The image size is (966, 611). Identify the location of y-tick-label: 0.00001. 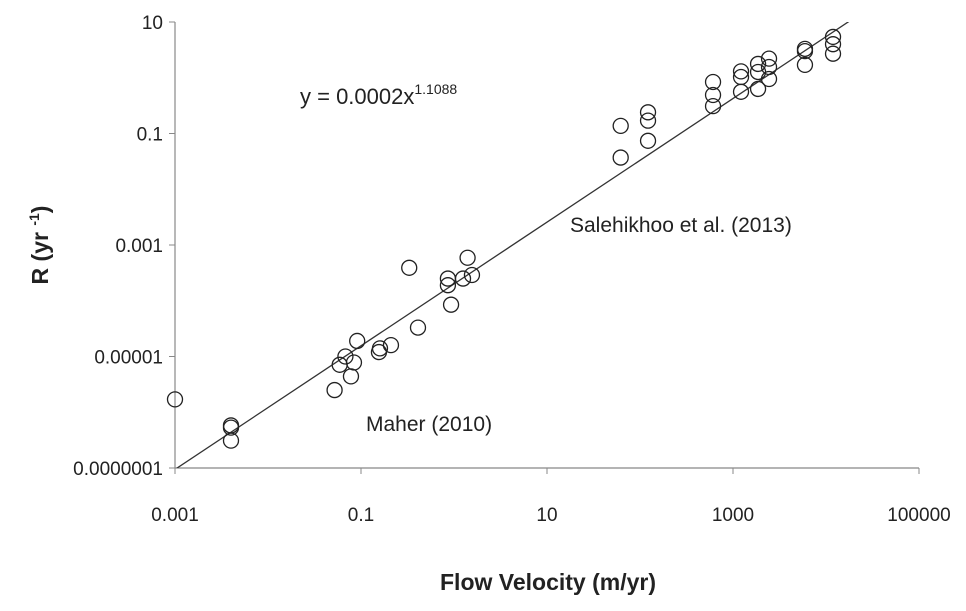
(128, 358).